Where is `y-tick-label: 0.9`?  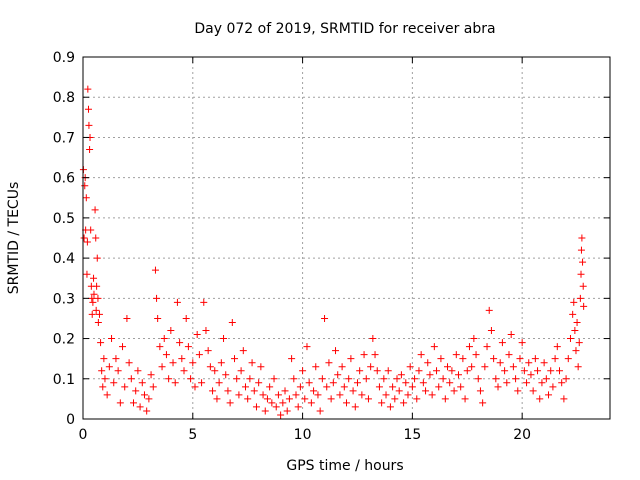
y-tick-label: 0.9 is located at coordinates (64, 58).